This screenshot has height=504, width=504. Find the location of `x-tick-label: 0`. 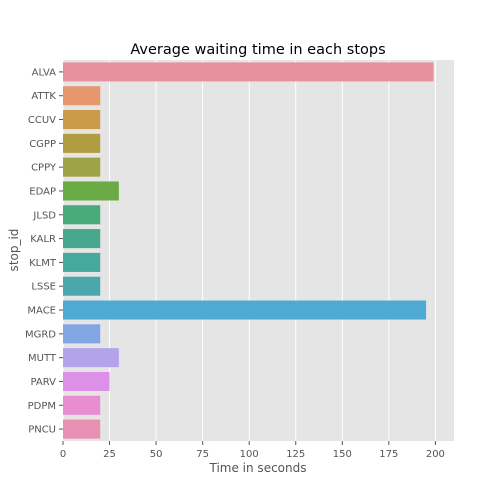

x-tick-label: 0 is located at coordinates (63, 454).